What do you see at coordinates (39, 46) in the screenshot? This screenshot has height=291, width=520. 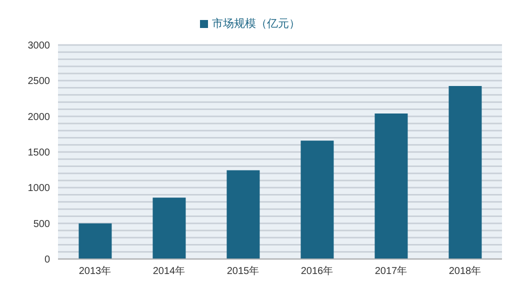 I see `y-tick-label: 3000` at bounding box center [39, 46].